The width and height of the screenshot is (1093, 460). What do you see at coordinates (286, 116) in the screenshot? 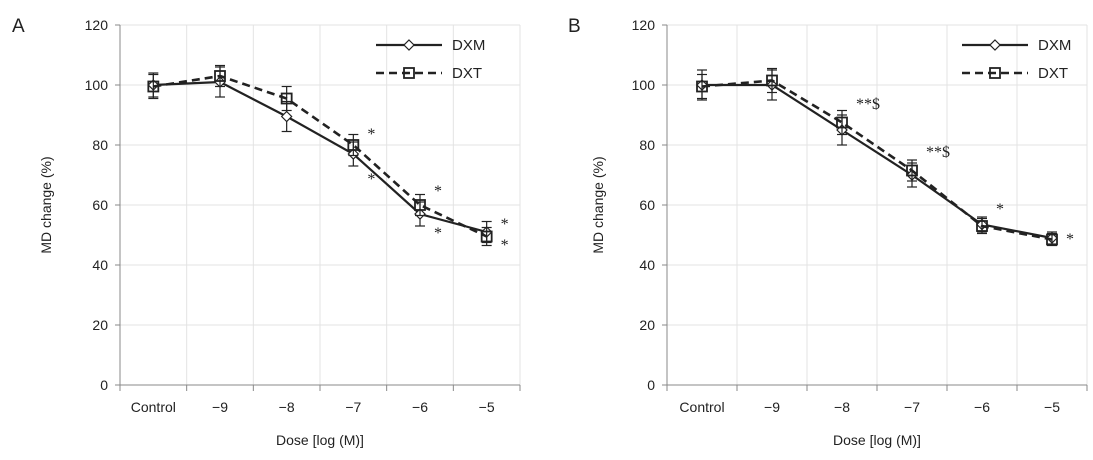
I see `data-point-diamond` at bounding box center [286, 116].